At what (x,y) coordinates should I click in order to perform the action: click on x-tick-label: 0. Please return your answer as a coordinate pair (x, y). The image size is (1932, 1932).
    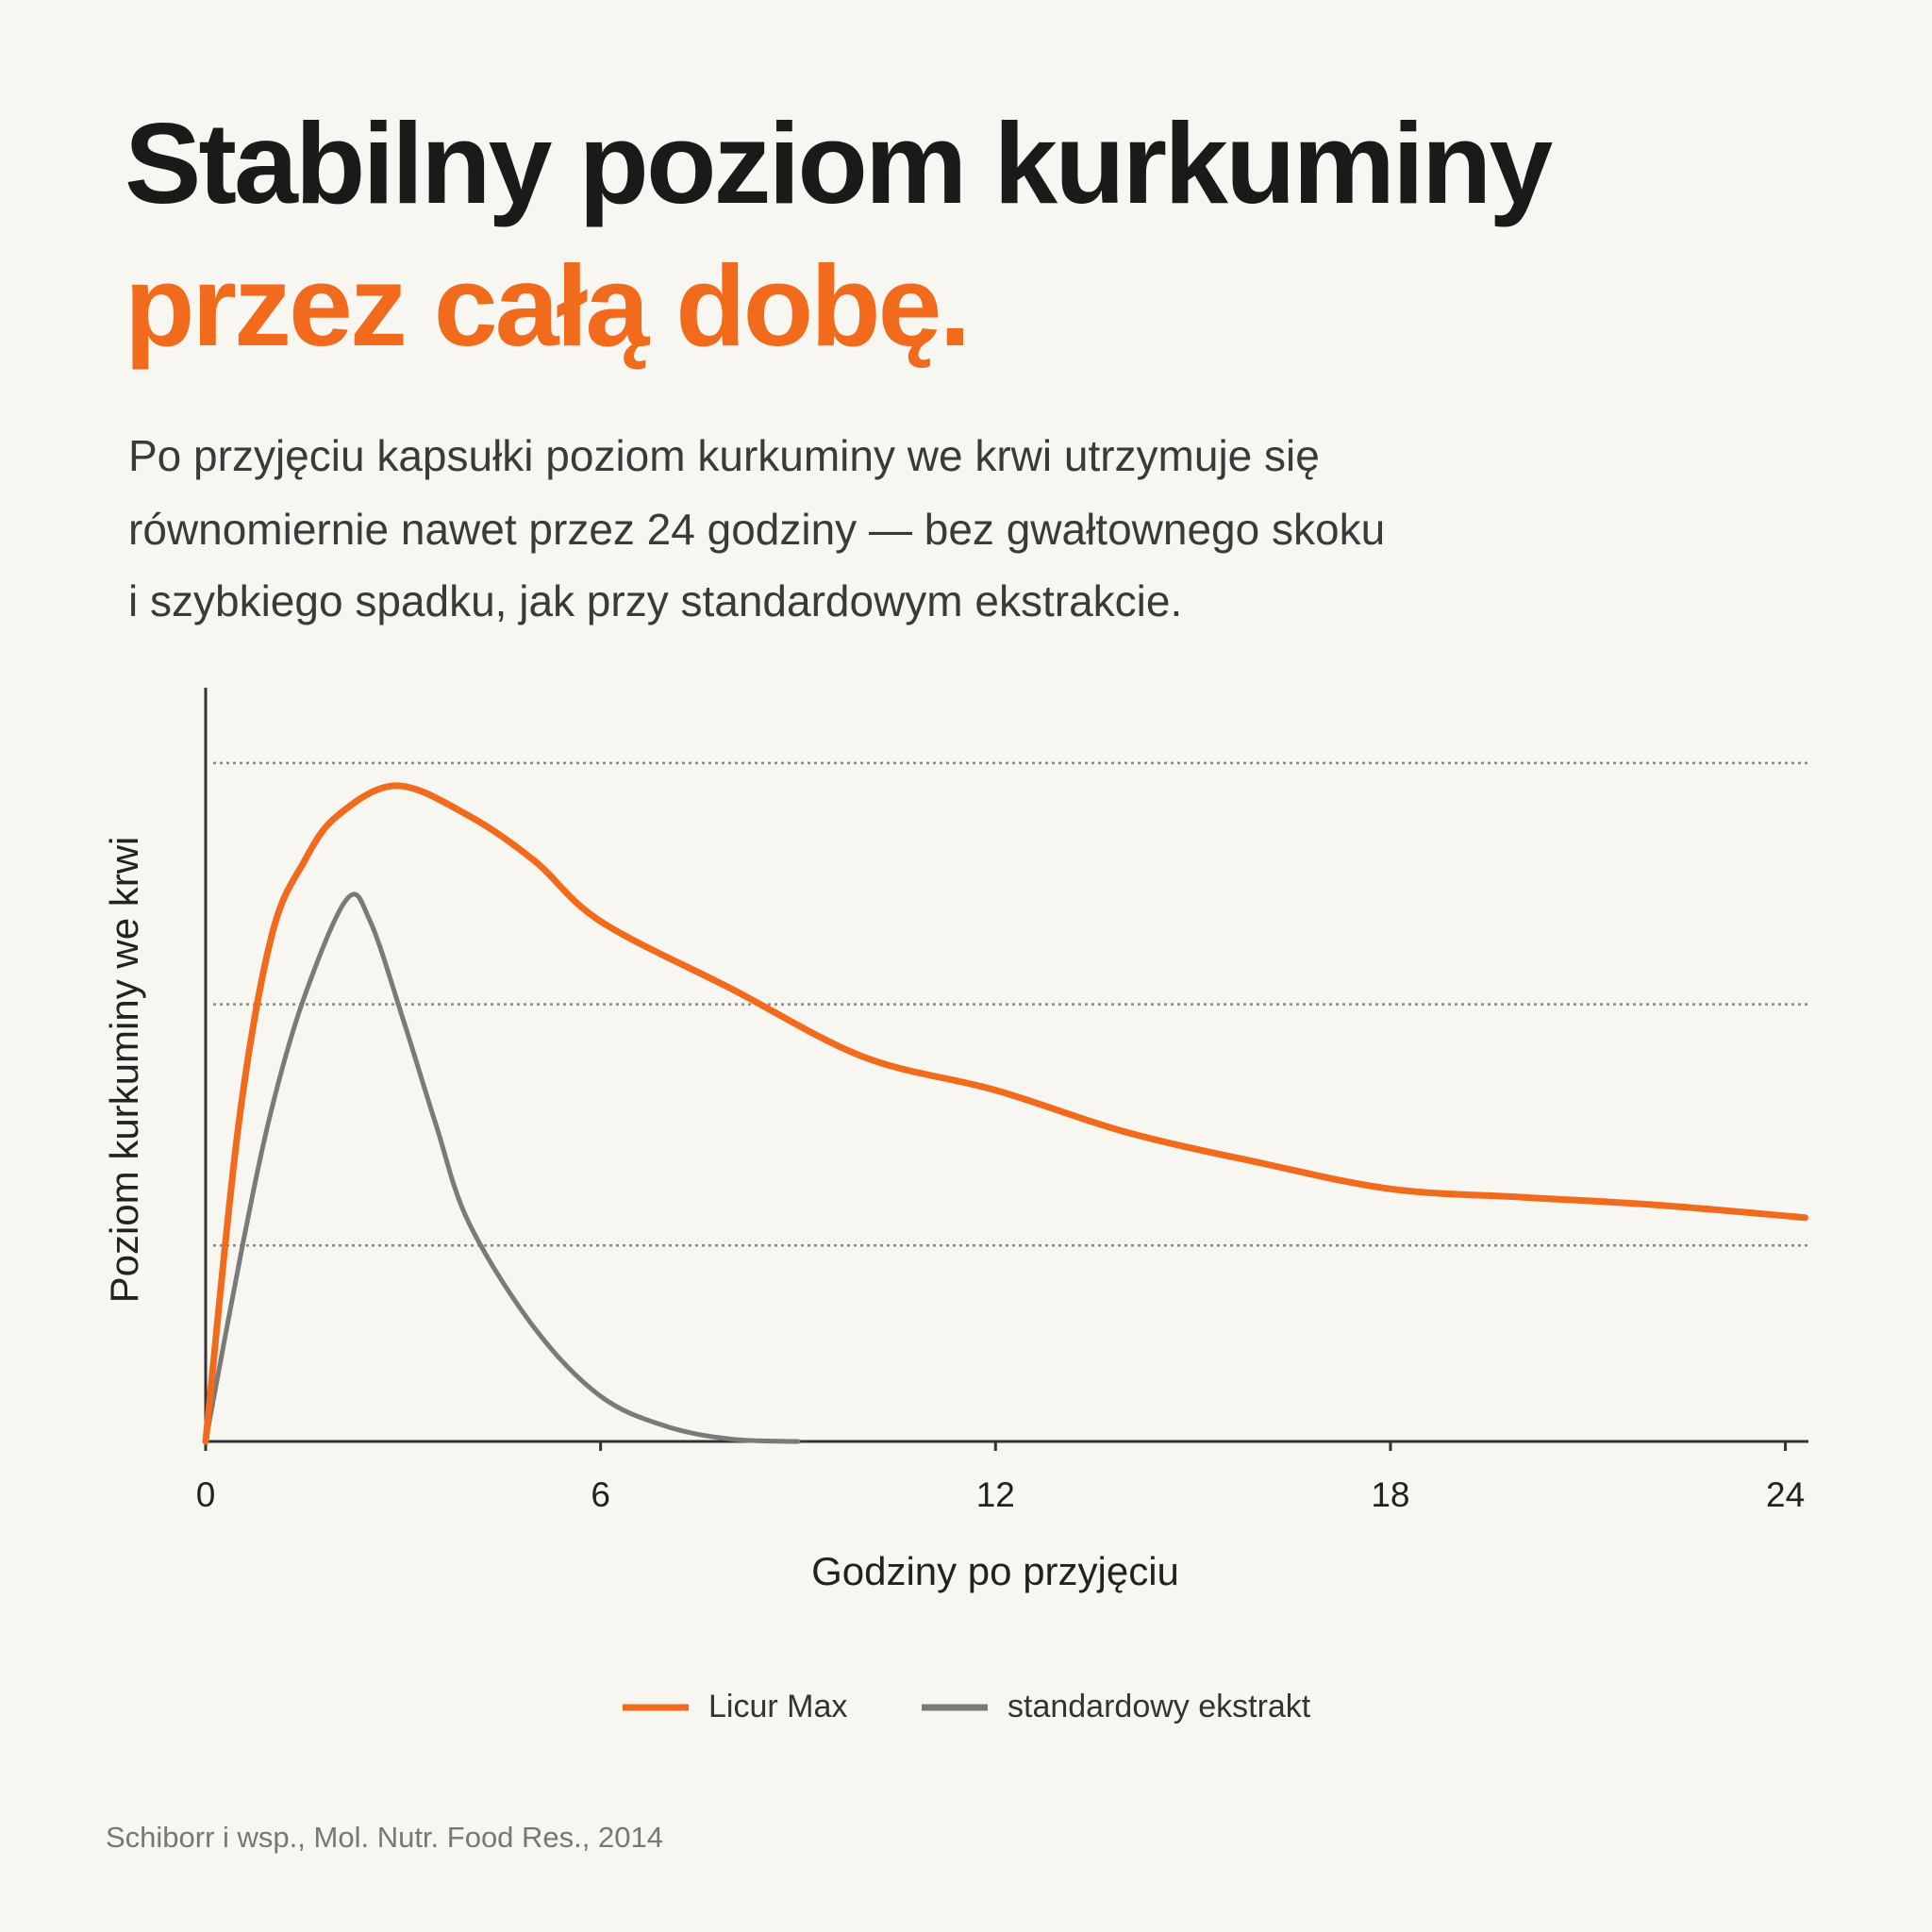
    Looking at the image, I should click on (206, 1495).